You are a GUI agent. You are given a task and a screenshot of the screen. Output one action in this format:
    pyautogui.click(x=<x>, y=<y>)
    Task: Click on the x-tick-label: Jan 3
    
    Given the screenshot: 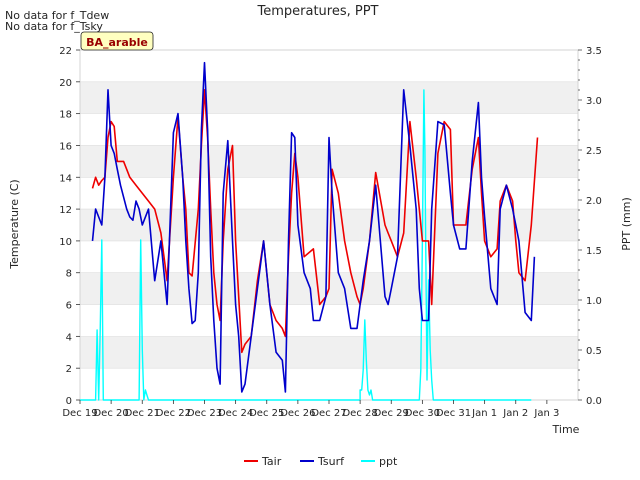 What is the action you would take?
    pyautogui.click(x=546, y=413)
    